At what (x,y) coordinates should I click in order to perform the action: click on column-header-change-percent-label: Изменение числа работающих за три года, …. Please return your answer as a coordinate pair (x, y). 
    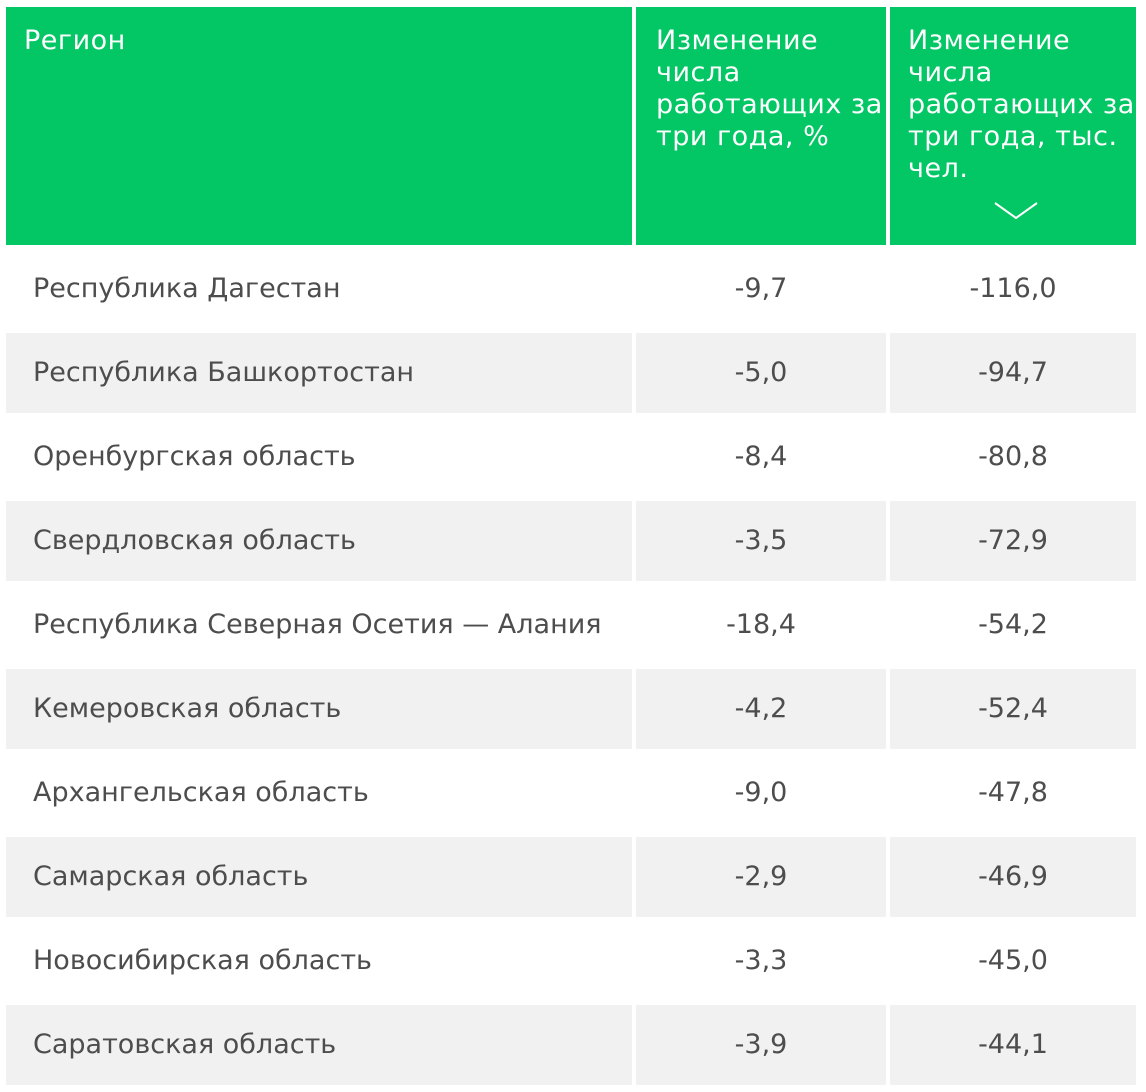
    Looking at the image, I should click on (769, 88).